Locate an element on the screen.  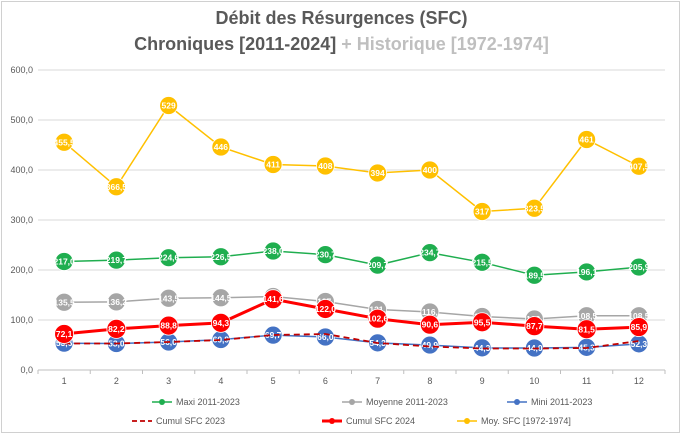
data-label-cumul-sfc-2024: 95,5 is located at coordinates (482, 322).